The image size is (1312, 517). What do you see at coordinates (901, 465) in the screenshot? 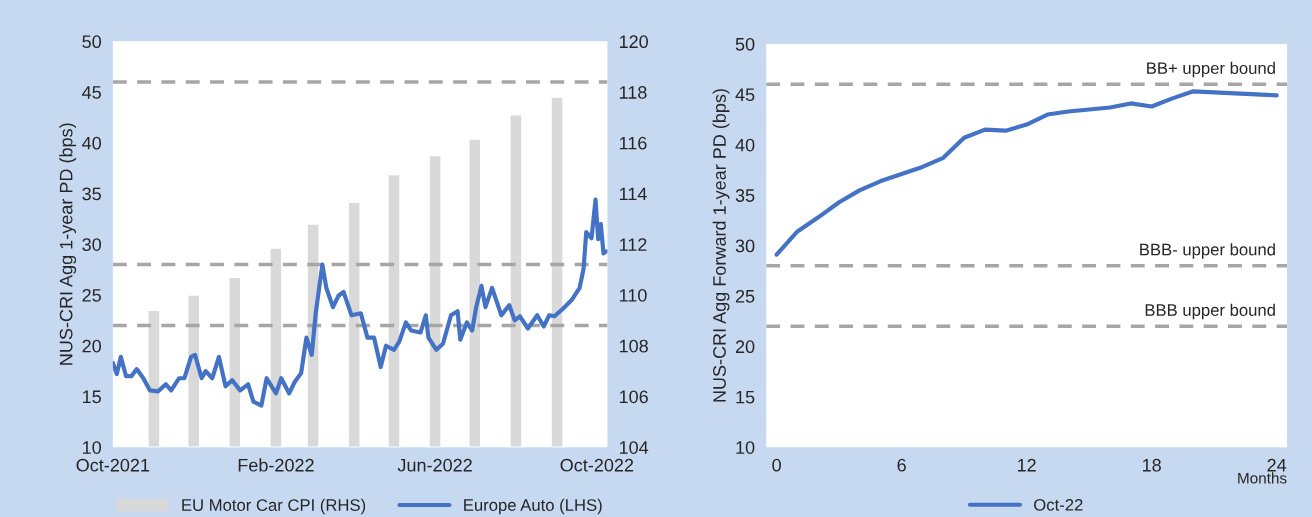
I see `x-tick-label: 6` at bounding box center [901, 465].